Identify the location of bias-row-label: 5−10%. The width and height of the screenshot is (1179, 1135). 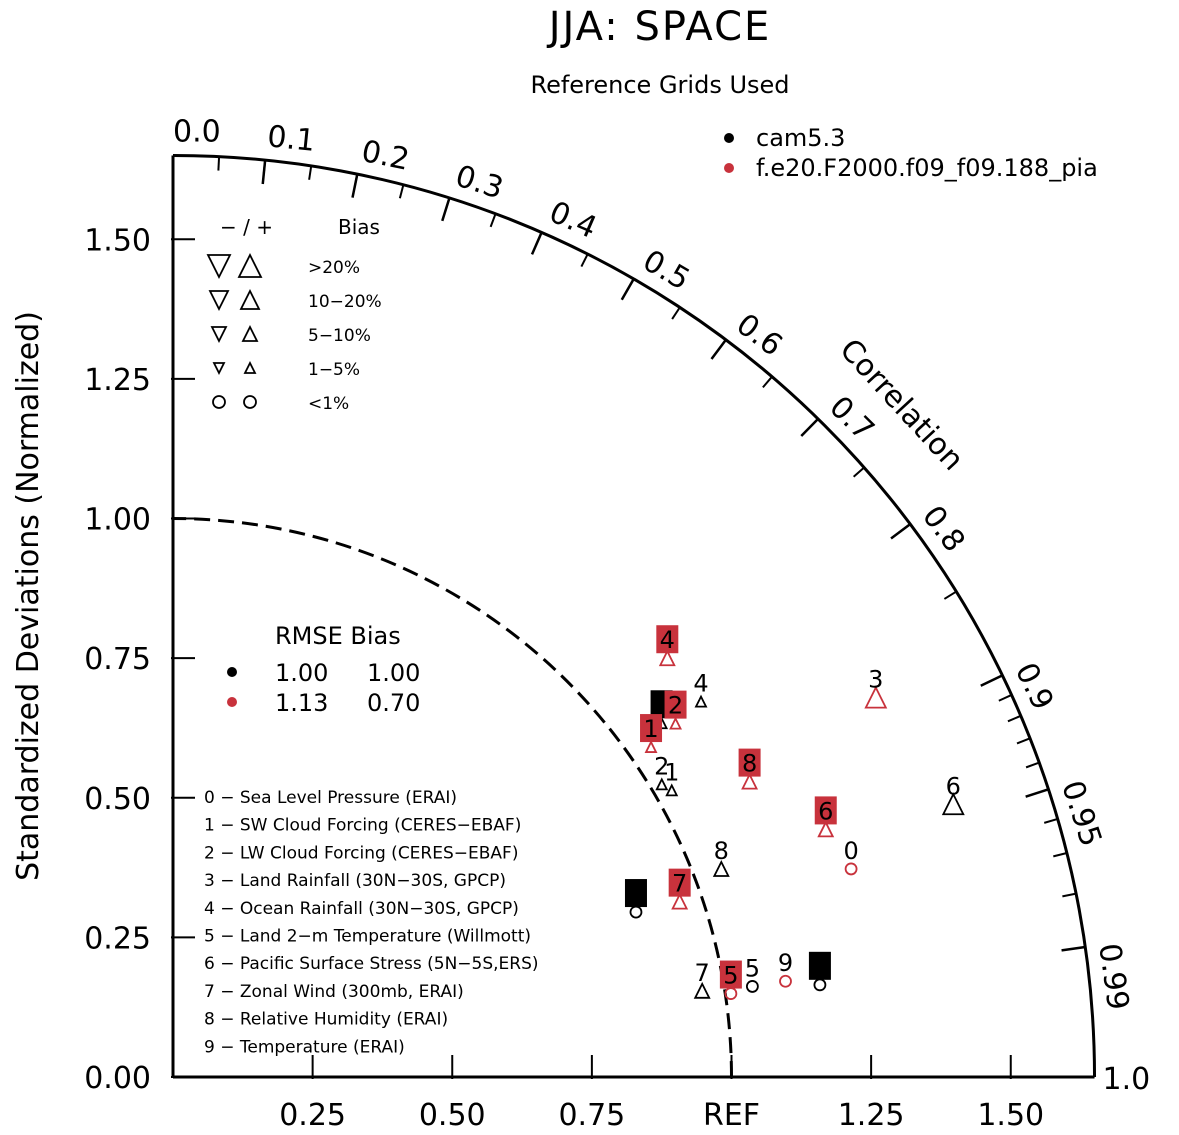
(339, 336).